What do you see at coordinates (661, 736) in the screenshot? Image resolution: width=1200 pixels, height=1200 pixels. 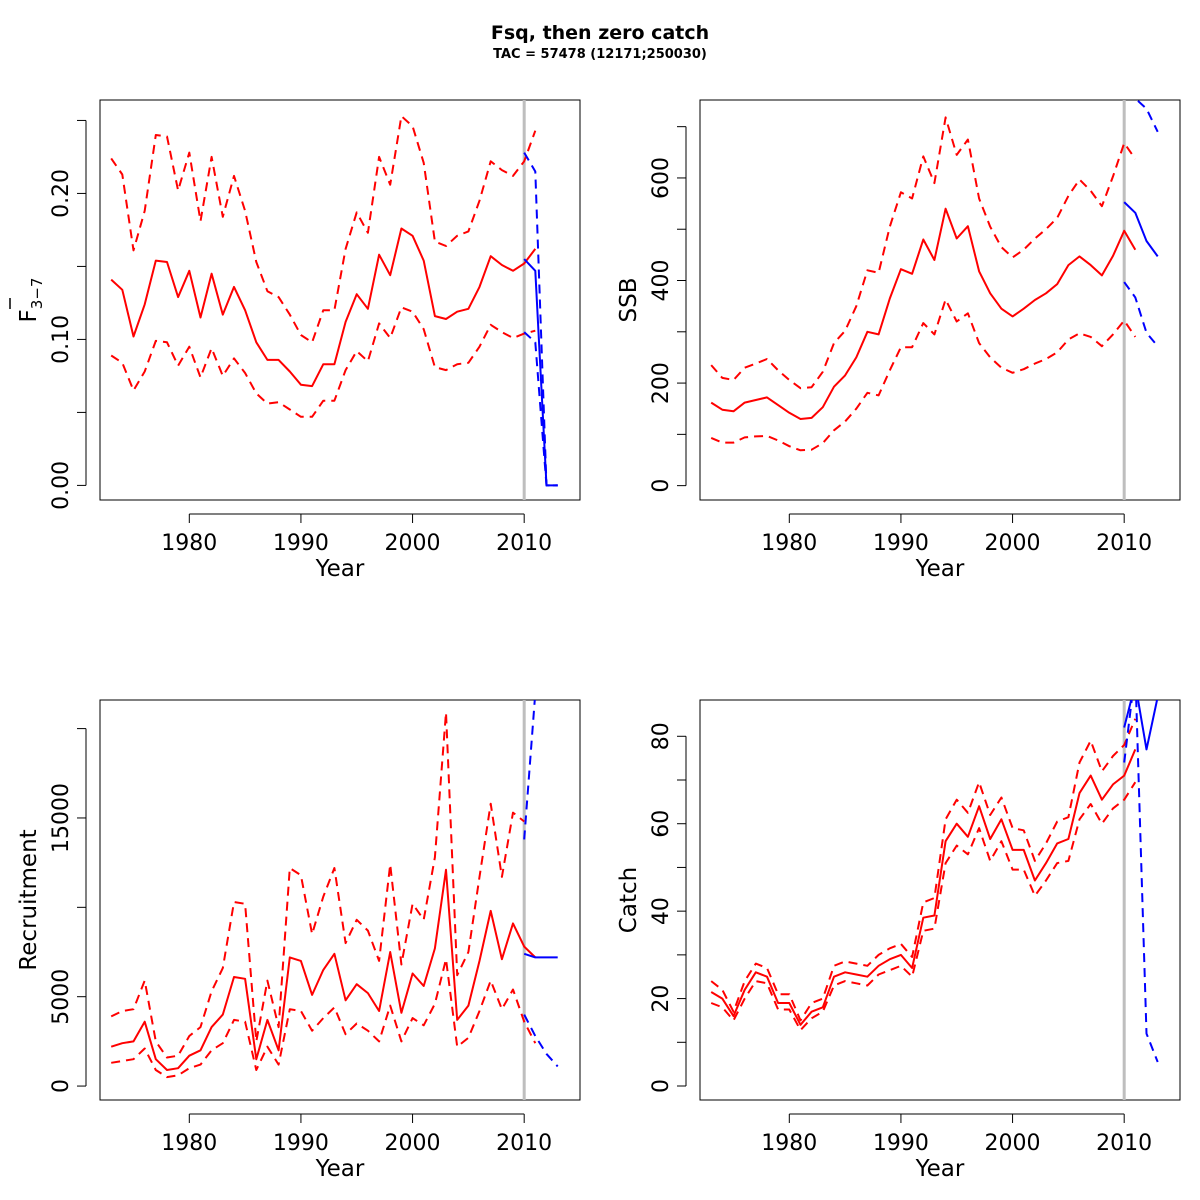 I see `y-tick-label: 80` at bounding box center [661, 736].